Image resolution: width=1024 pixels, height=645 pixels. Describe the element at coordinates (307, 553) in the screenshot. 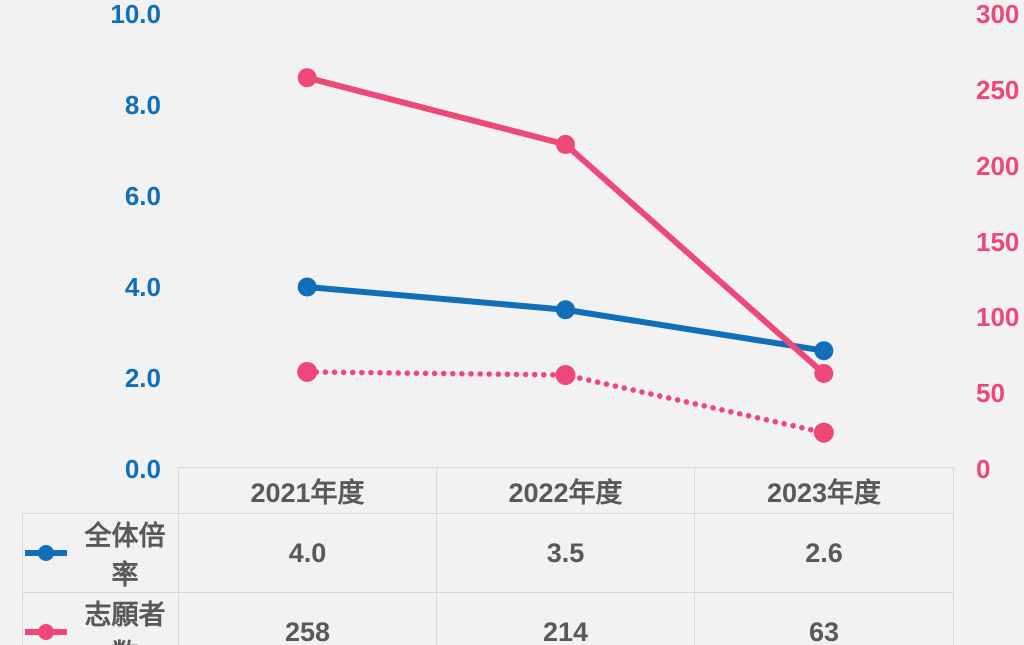

I see `table-value-cell: 4.0` at that location.